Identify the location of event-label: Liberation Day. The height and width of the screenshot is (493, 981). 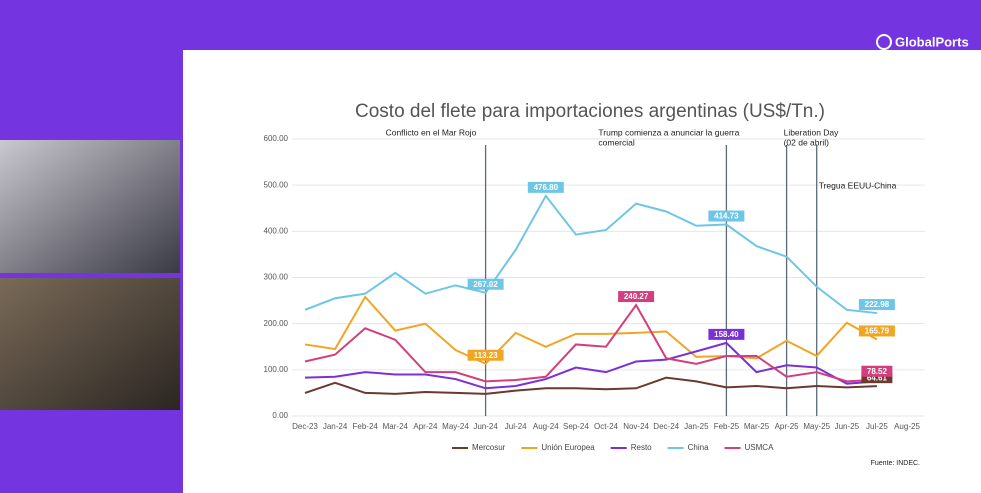
(812, 132).